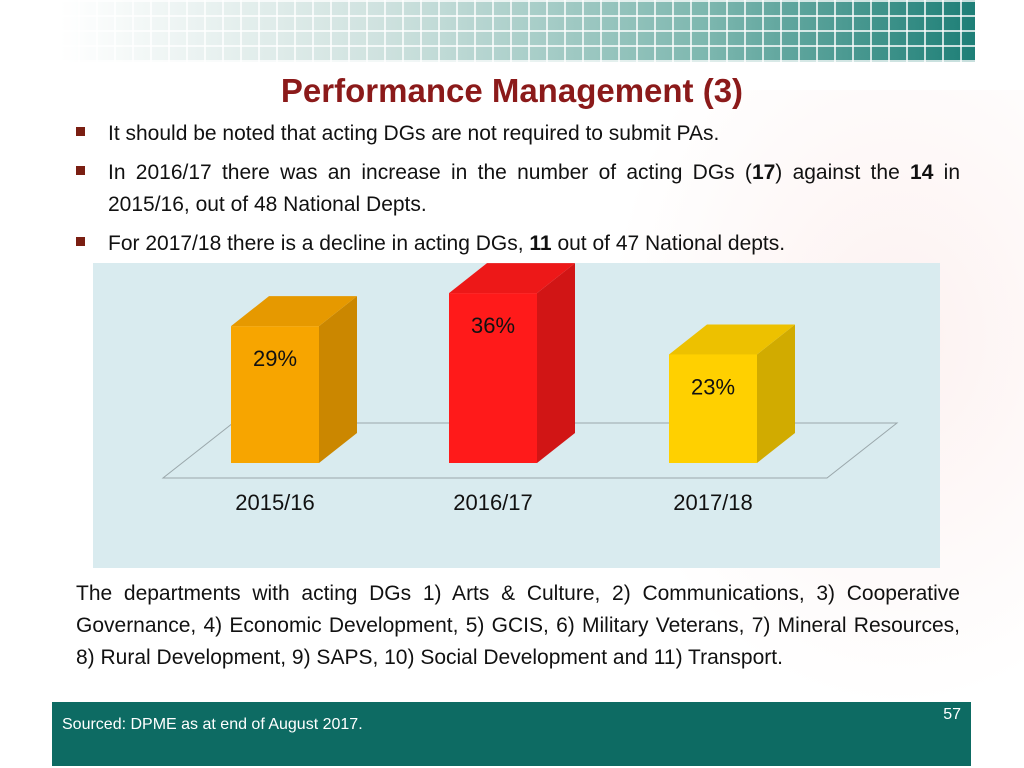  Describe the element at coordinates (922, 172) in the screenshot. I see `bullet-2-count-2015: 14` at that location.